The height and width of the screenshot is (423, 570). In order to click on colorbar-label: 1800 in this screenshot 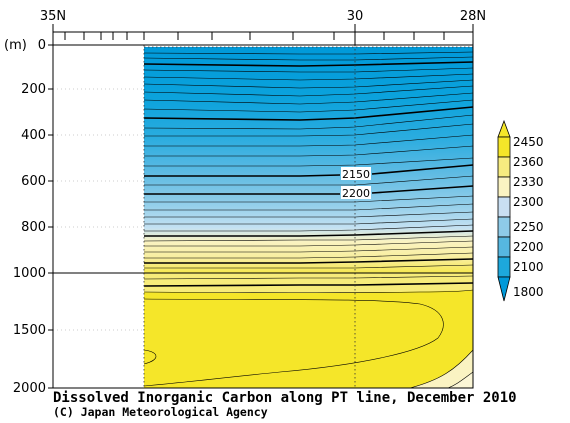, I will do `click(528, 292)`.